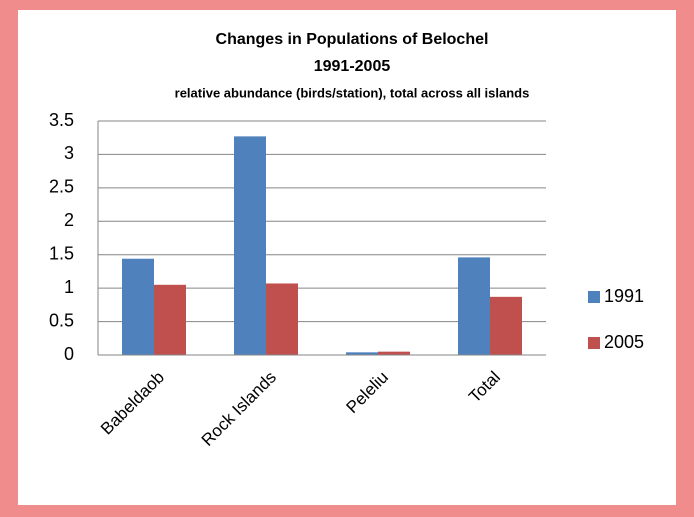  What do you see at coordinates (61, 253) in the screenshot?
I see `y-tick-label: 1.5` at bounding box center [61, 253].